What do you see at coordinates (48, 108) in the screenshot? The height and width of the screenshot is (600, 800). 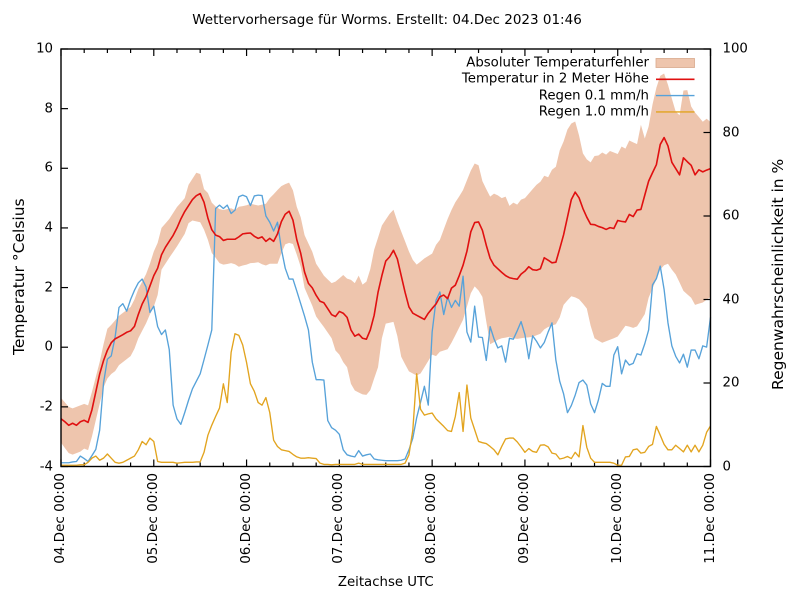 I see `y-left-tick-label: 8` at bounding box center [48, 108].